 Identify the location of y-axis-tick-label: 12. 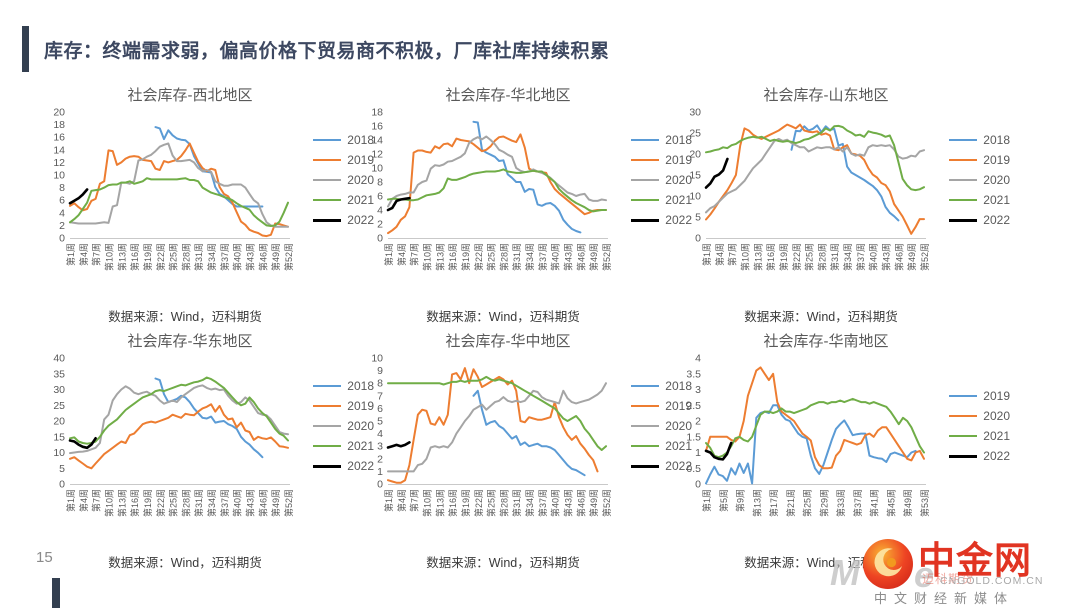
(59, 163).